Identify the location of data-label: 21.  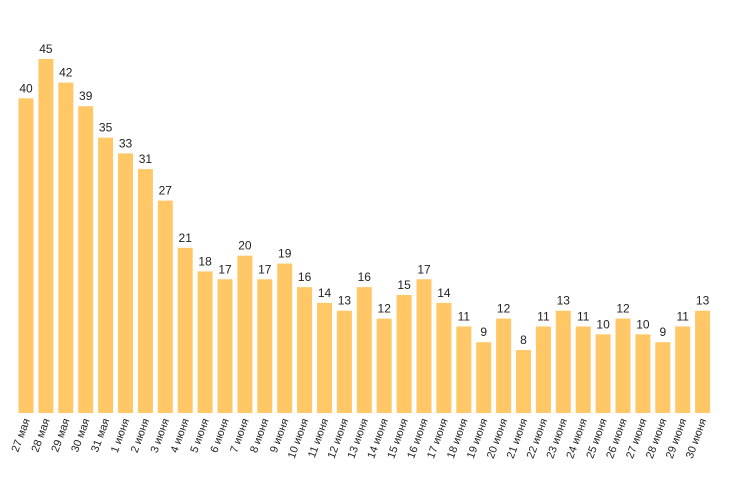
(186, 238).